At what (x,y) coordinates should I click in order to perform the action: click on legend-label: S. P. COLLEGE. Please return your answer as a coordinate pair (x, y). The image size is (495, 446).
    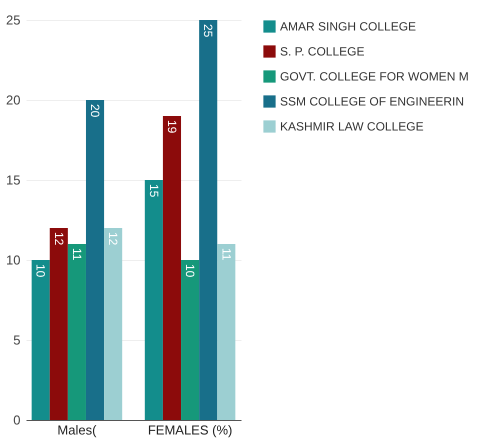
    Looking at the image, I should click on (322, 51).